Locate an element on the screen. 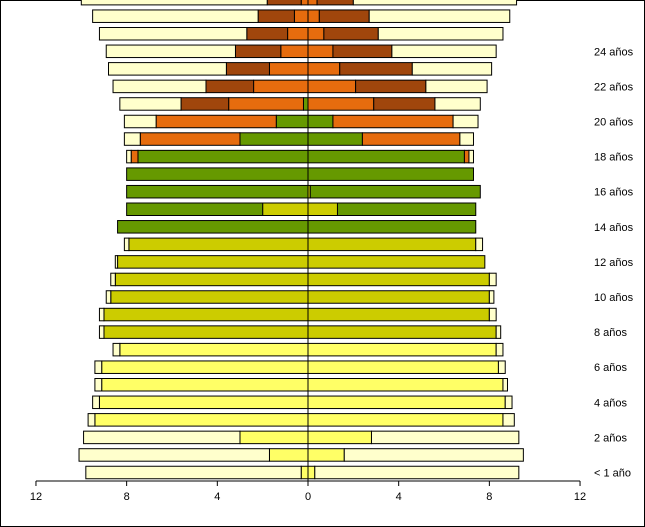 Image resolution: width=645 pixels, height=527 pixels. y-tick-label: 22 años is located at coordinates (614, 87).